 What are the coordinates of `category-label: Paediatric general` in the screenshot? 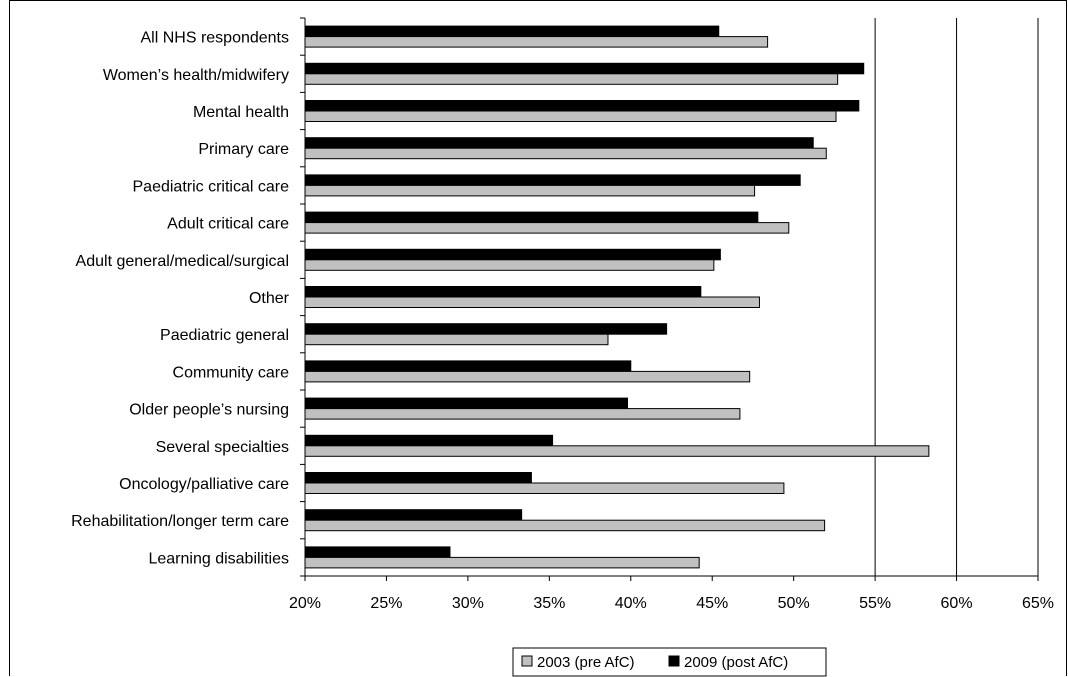 It's located at (224, 335).